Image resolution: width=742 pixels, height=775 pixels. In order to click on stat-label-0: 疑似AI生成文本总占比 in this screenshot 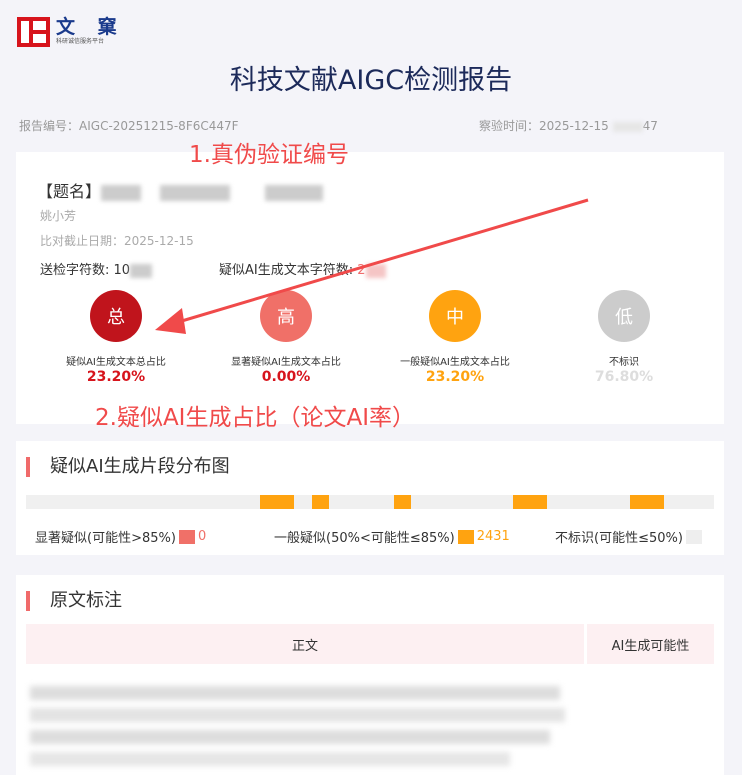, I will do `click(116, 362)`.